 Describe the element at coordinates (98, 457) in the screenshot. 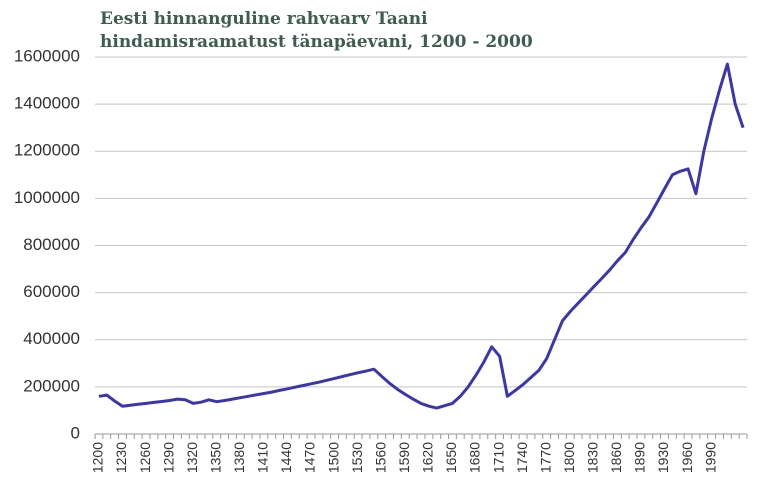

I see `x-tick-label: 1200` at that location.